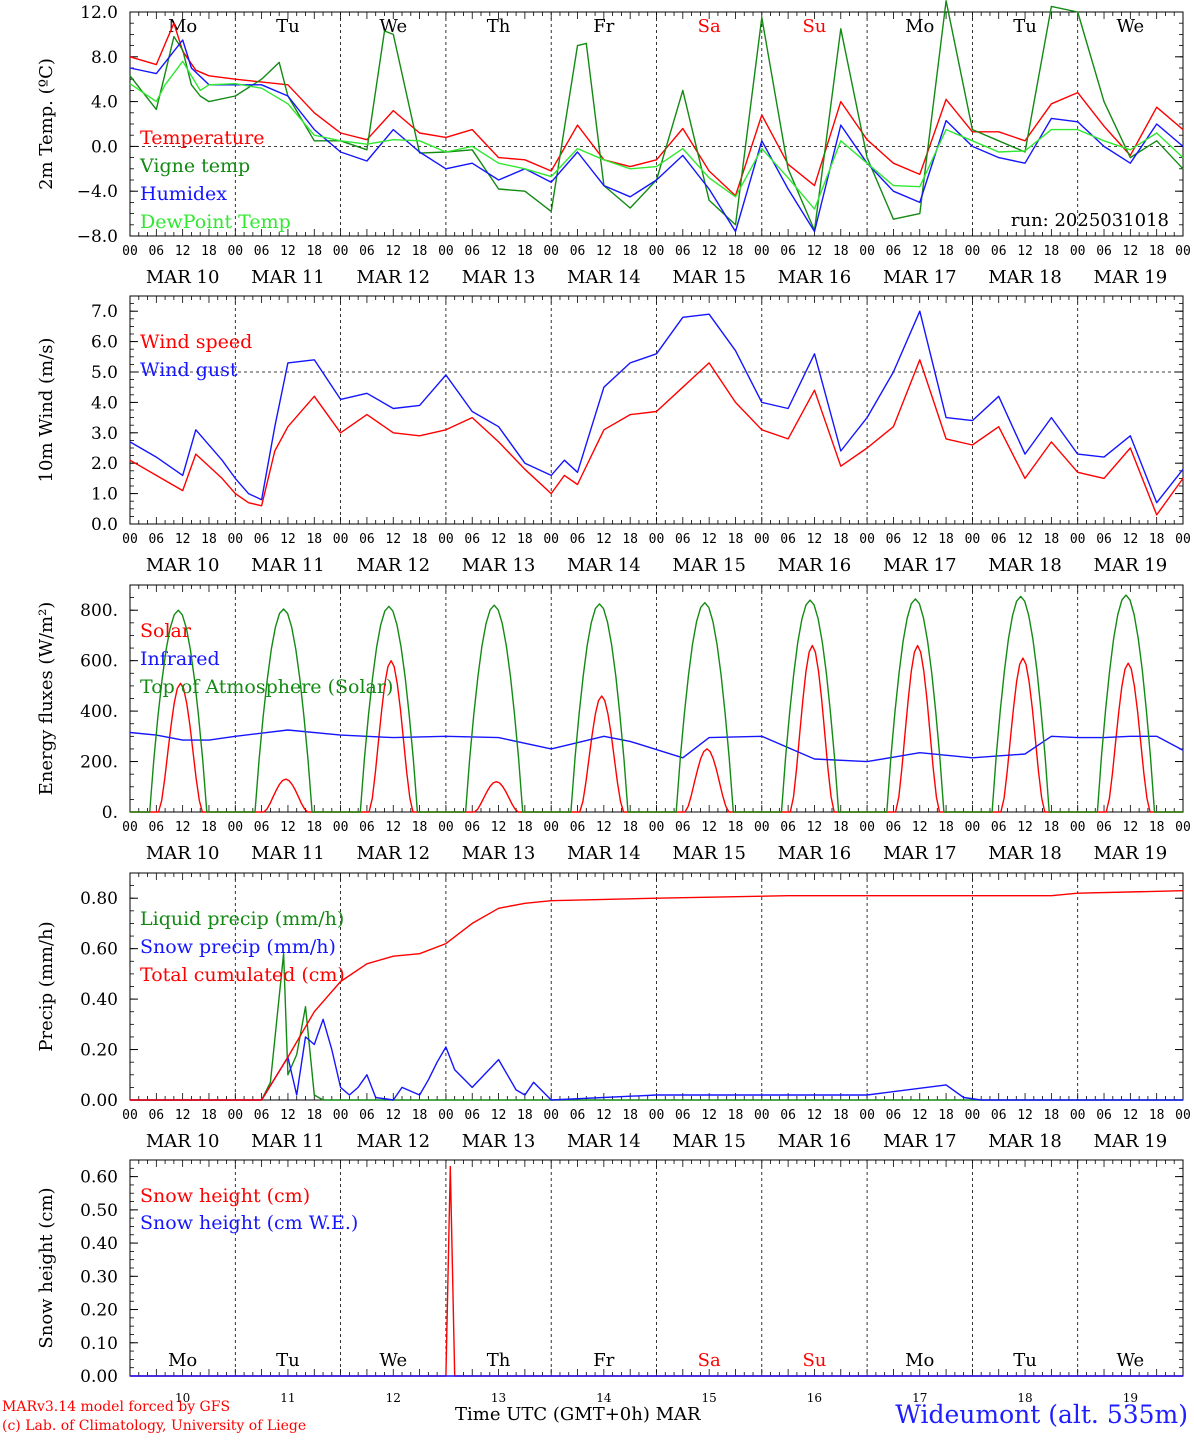 This screenshot has height=1440, width=1194. What do you see at coordinates (183, 565) in the screenshot?
I see `date-label: MAR 10` at bounding box center [183, 565].